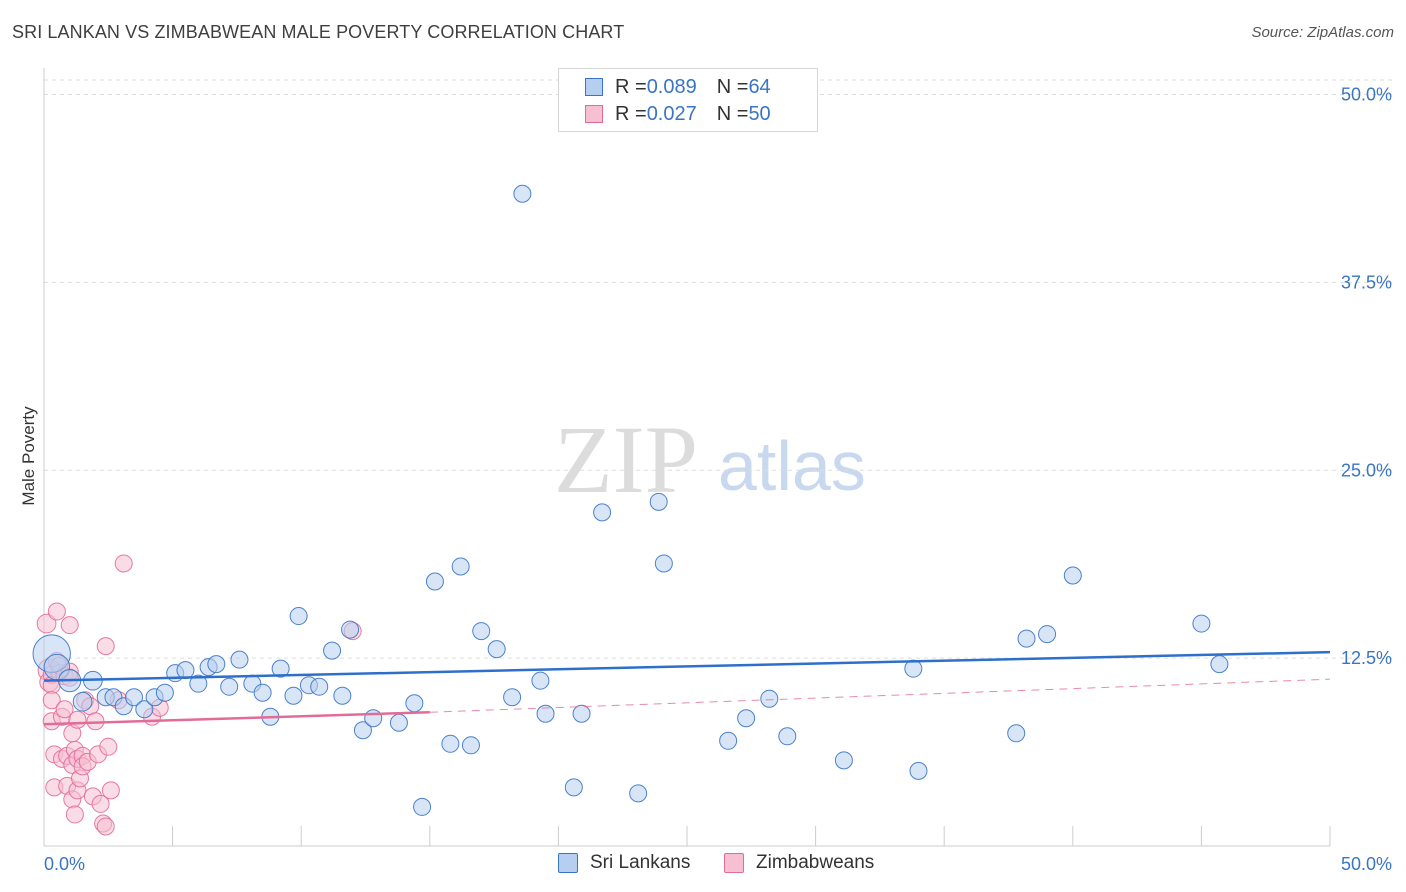 This screenshot has height=892, width=1406. Describe the element at coordinates (594, 114) in the screenshot. I see `legend-swatch-pink` at that location.